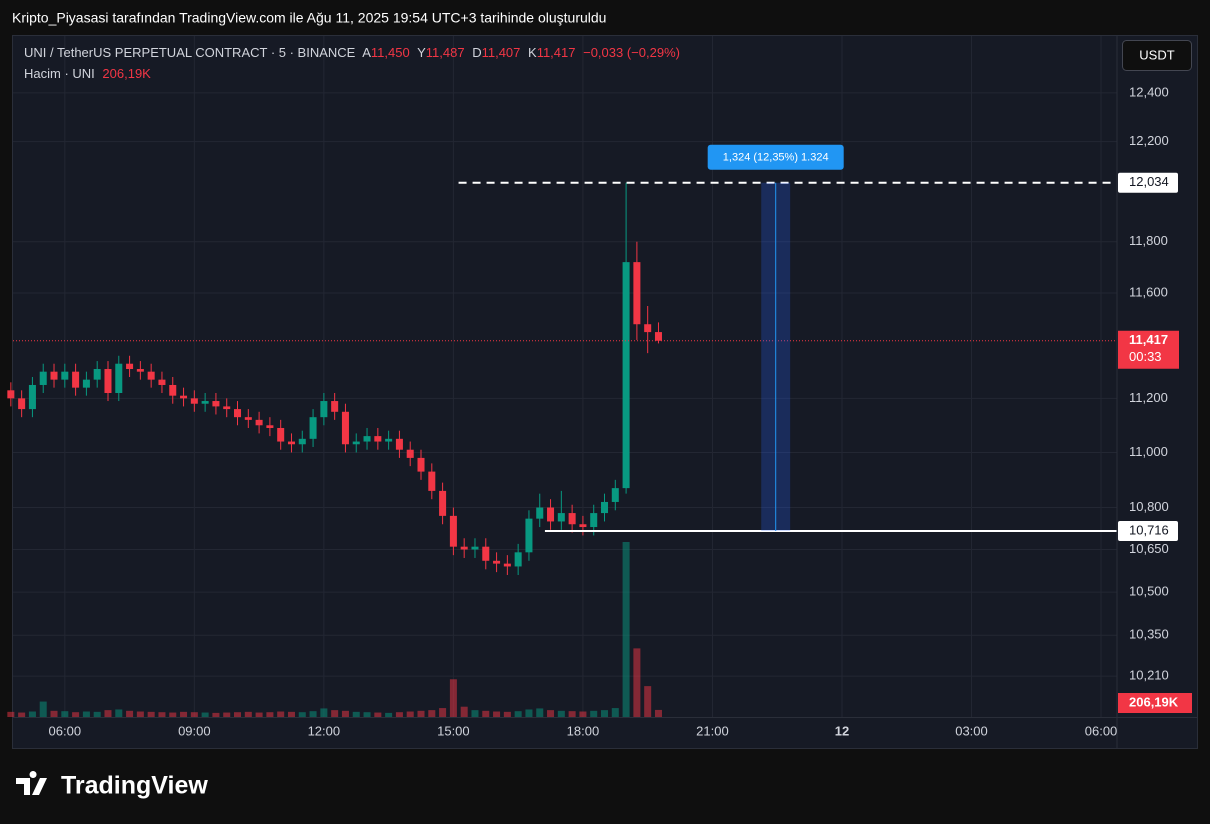 This screenshot has width=1210, height=824. I want to click on last-price-label: 11,417, so click(1148, 339).